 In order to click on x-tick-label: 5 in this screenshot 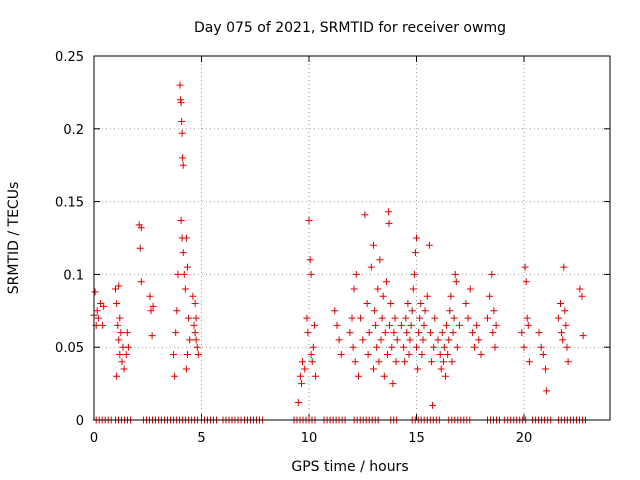, I will do `click(201, 438)`.